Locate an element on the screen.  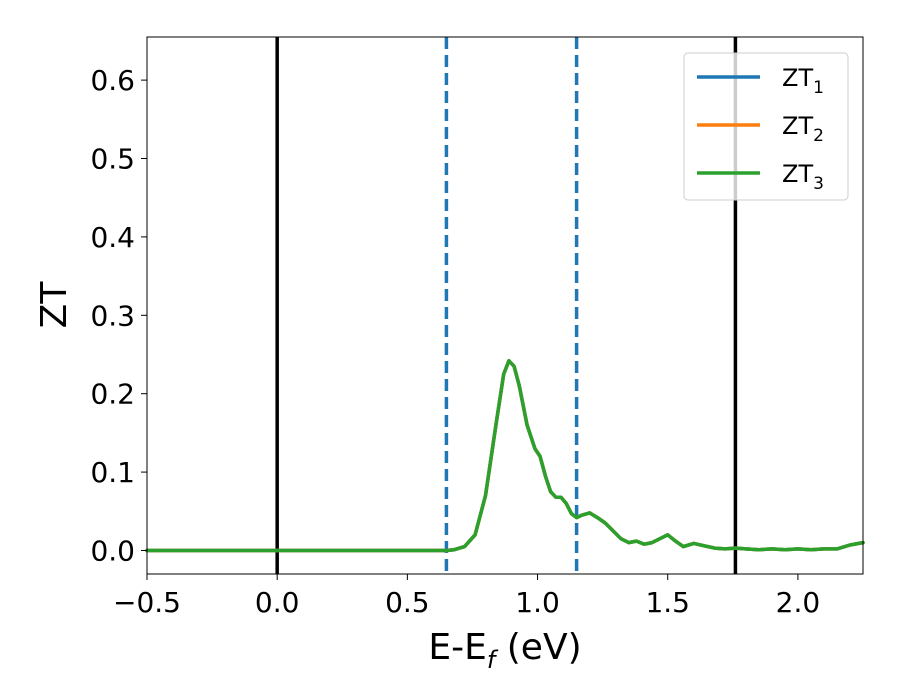
y-tick-label: 0.6 is located at coordinates (112, 80).